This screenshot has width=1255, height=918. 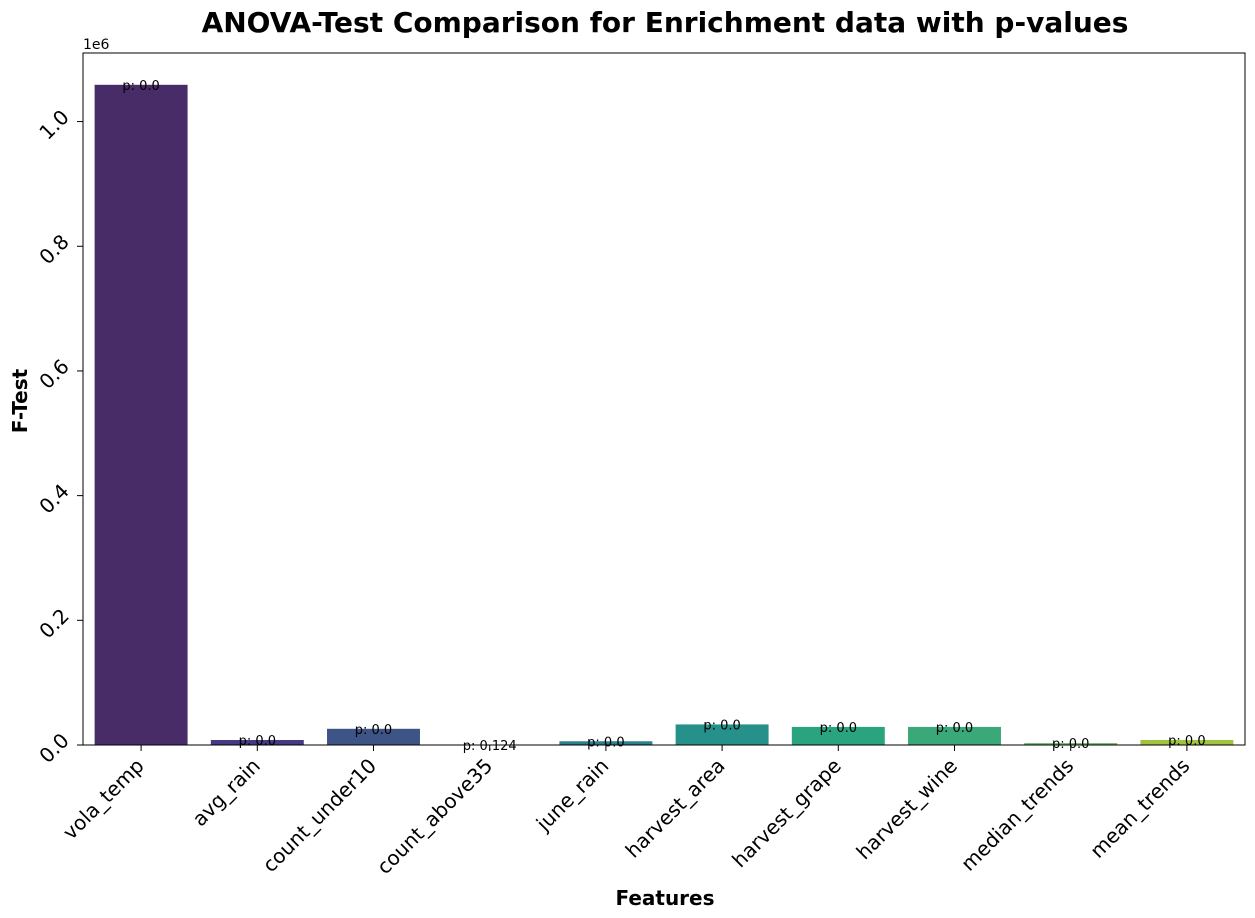 I want to click on x-tick-label-june_rain: june_rain, so click(x=572, y=795).